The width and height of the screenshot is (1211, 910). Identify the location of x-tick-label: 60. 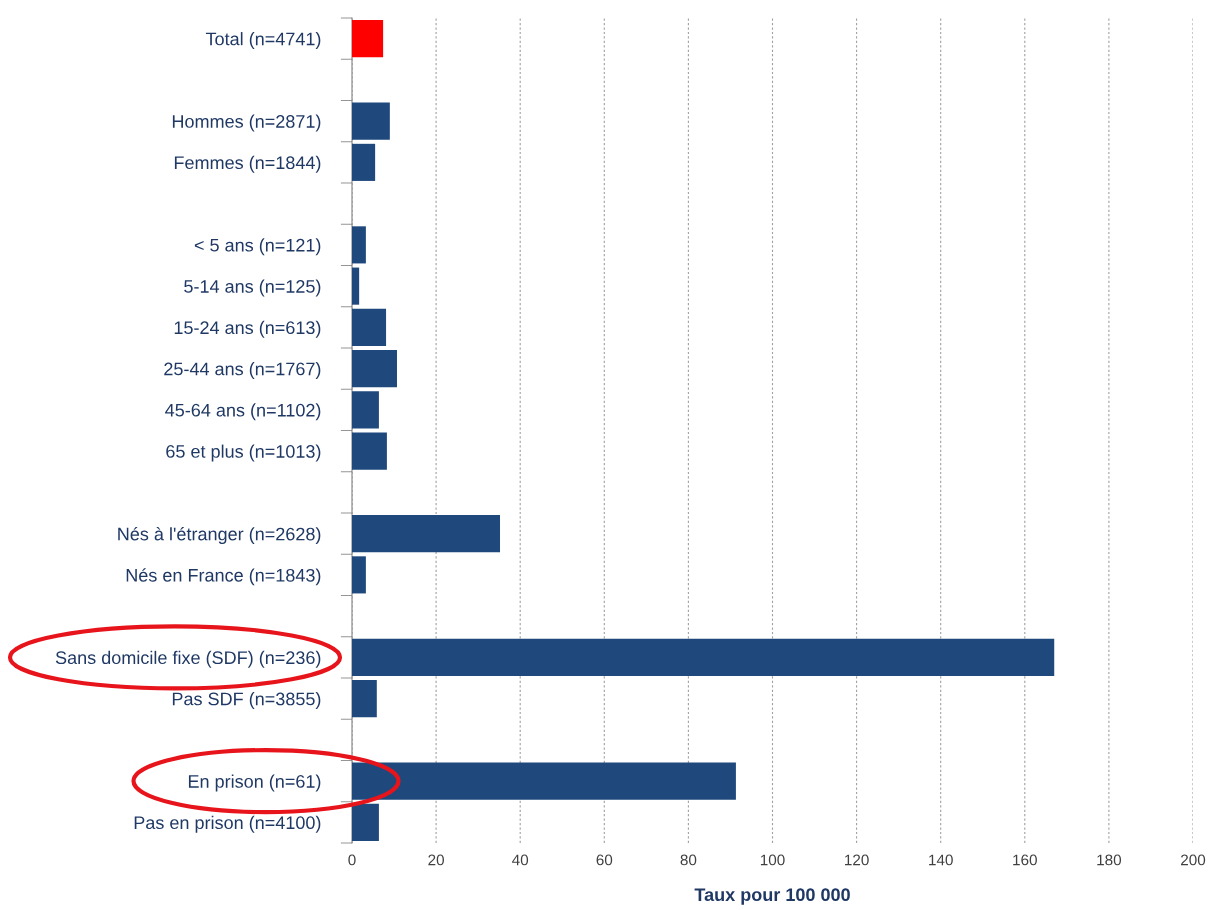
(604, 860).